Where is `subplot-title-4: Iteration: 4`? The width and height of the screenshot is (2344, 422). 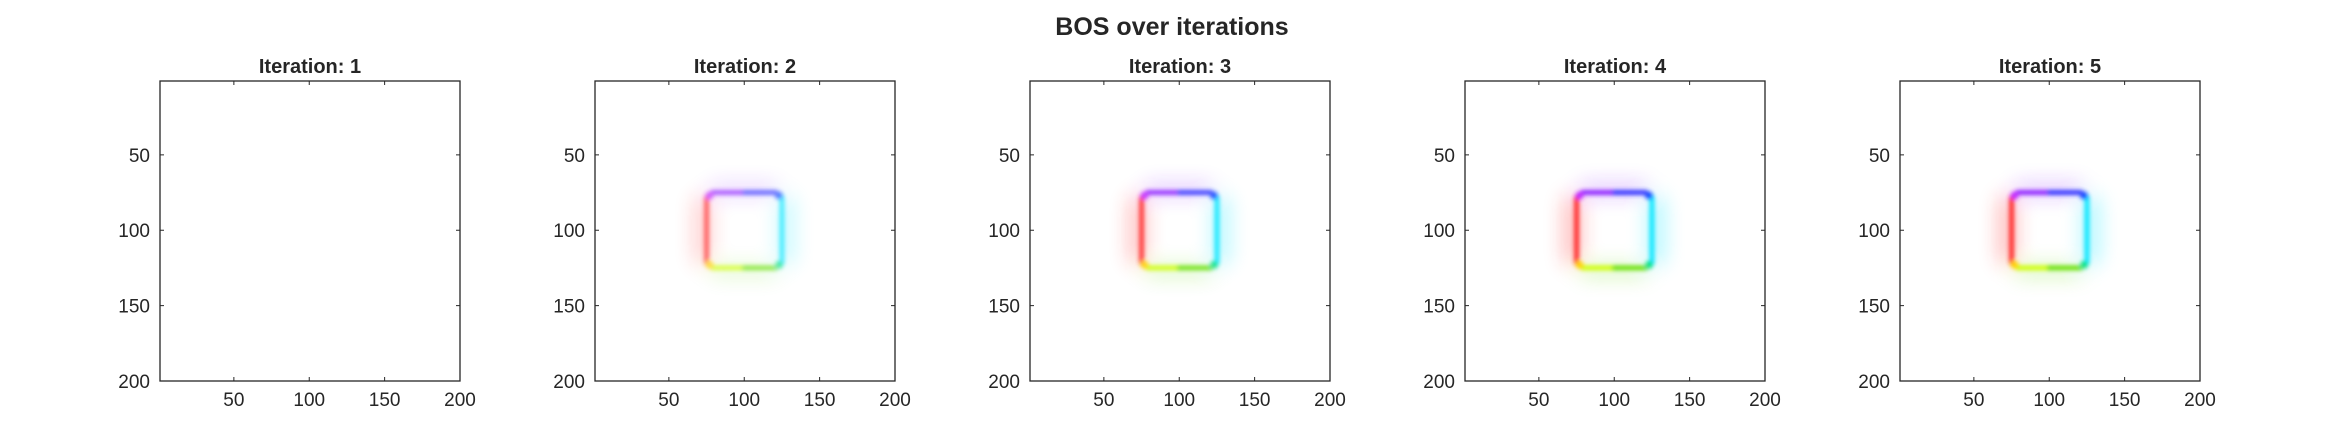
subplot-title-4: Iteration: 4 is located at coordinates (1615, 67).